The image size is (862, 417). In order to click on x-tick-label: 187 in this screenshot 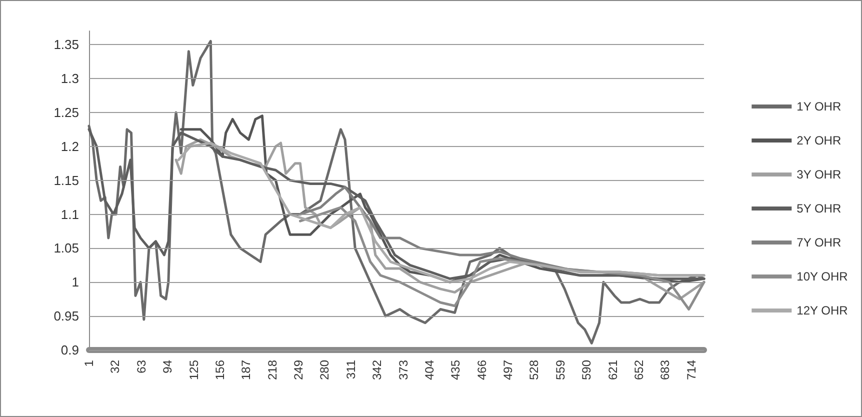, I will do `click(246, 370)`.